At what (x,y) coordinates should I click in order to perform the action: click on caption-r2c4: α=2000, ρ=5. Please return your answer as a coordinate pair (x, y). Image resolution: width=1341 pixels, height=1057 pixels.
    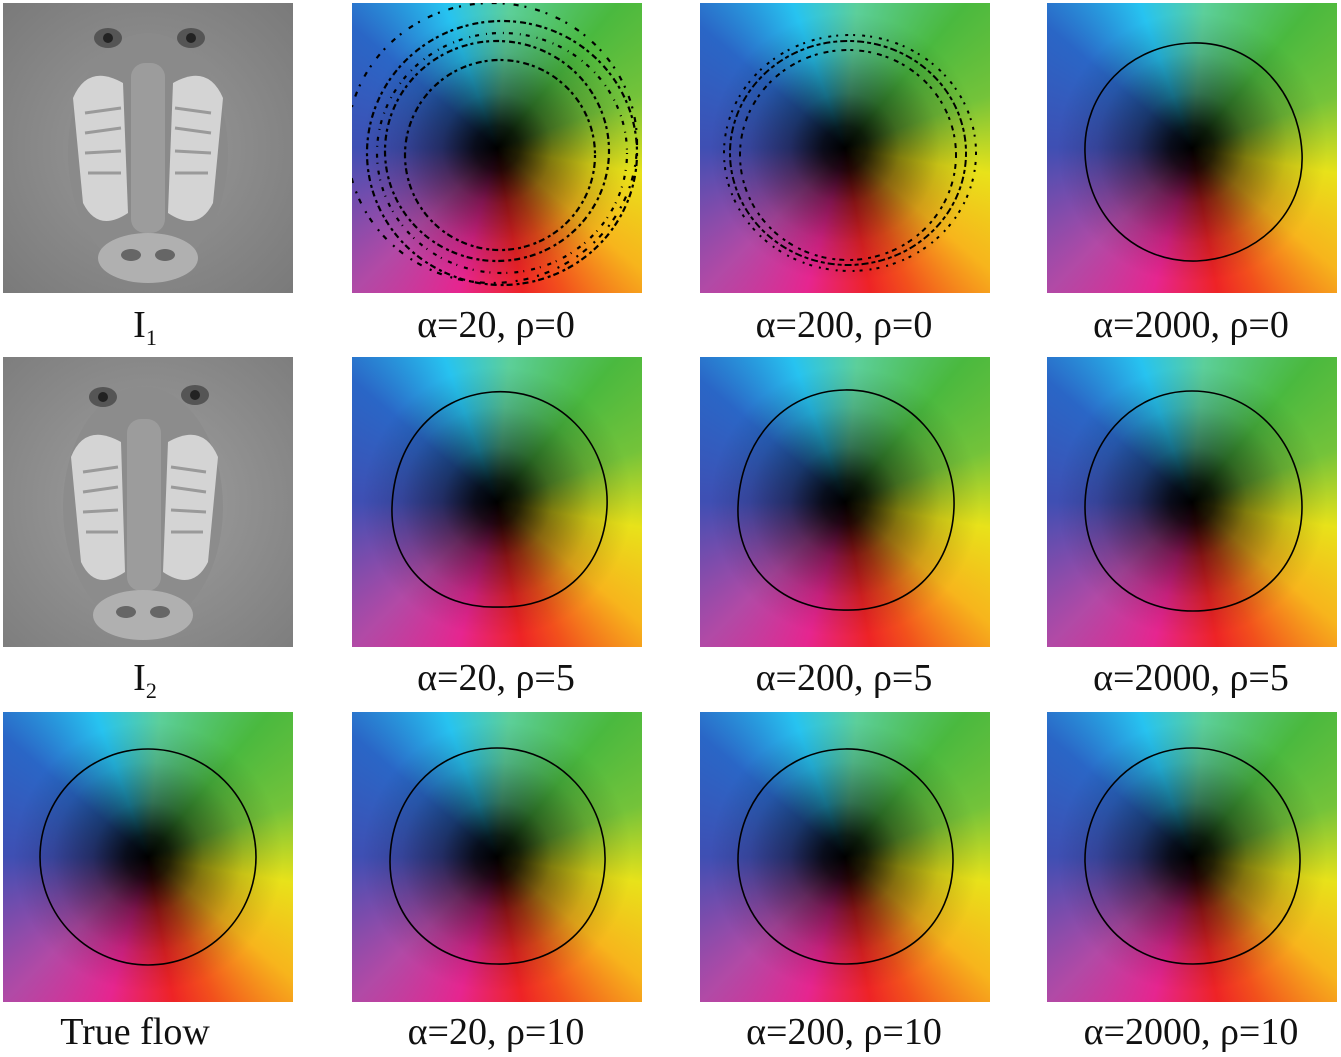
    Looking at the image, I should click on (1191, 678).